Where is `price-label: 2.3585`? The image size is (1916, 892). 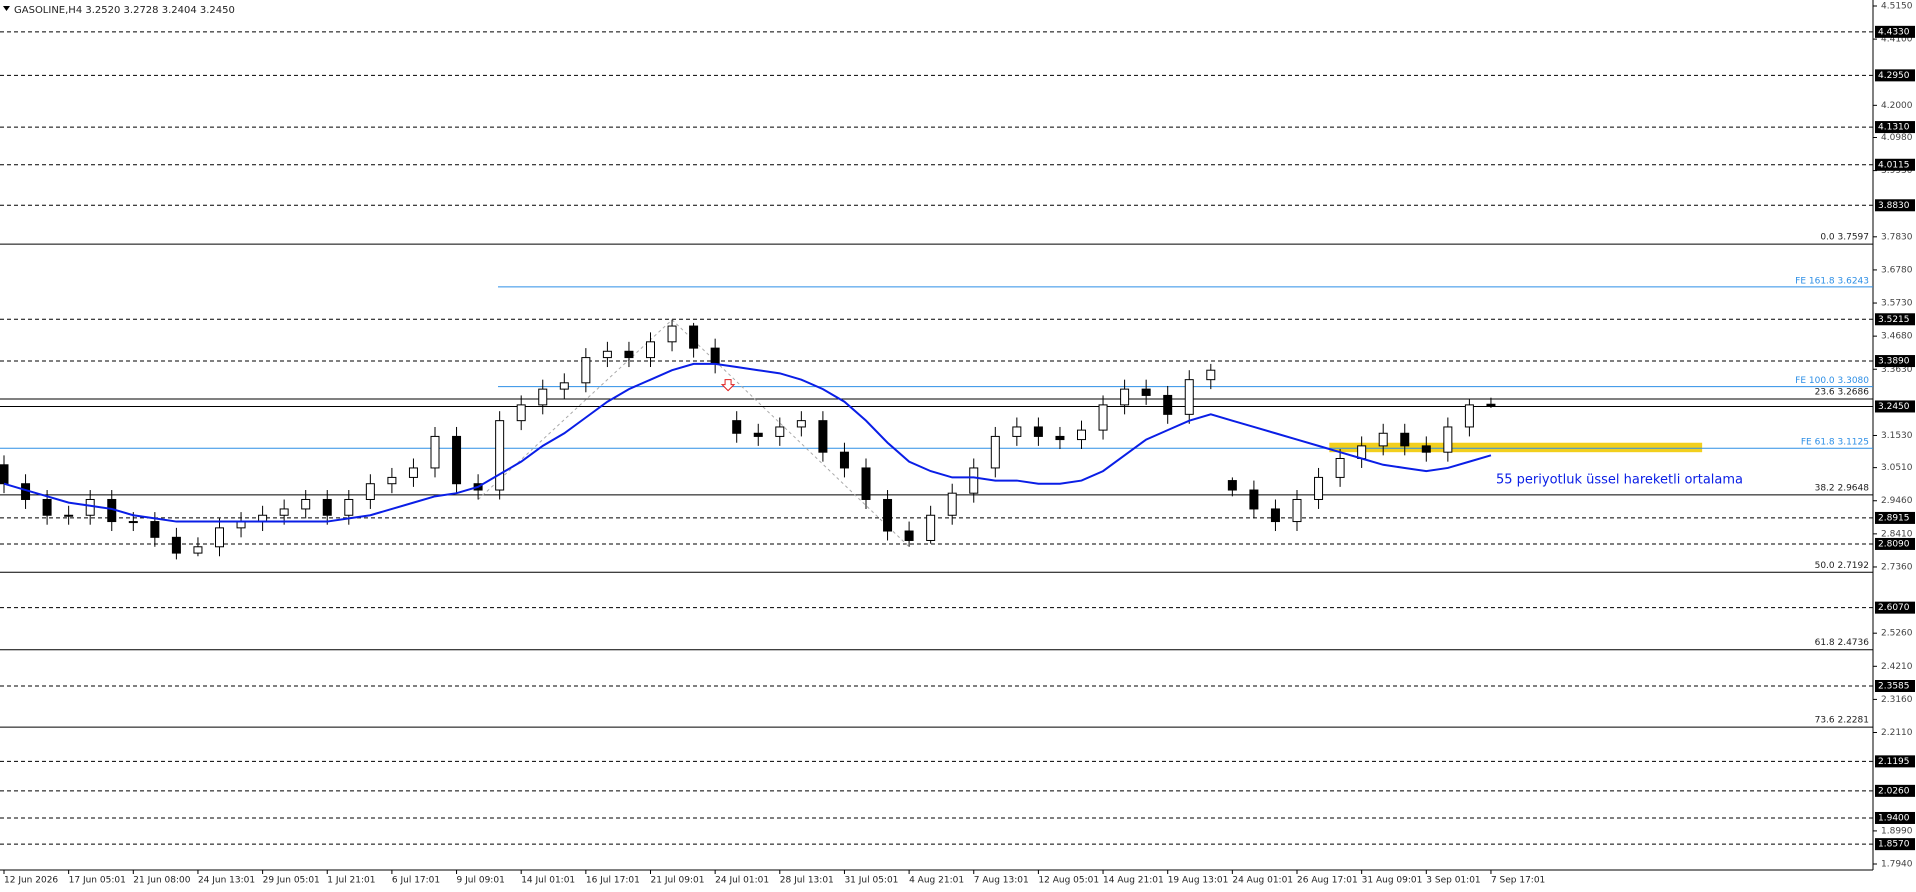
price-label: 2.3585 is located at coordinates (1894, 687).